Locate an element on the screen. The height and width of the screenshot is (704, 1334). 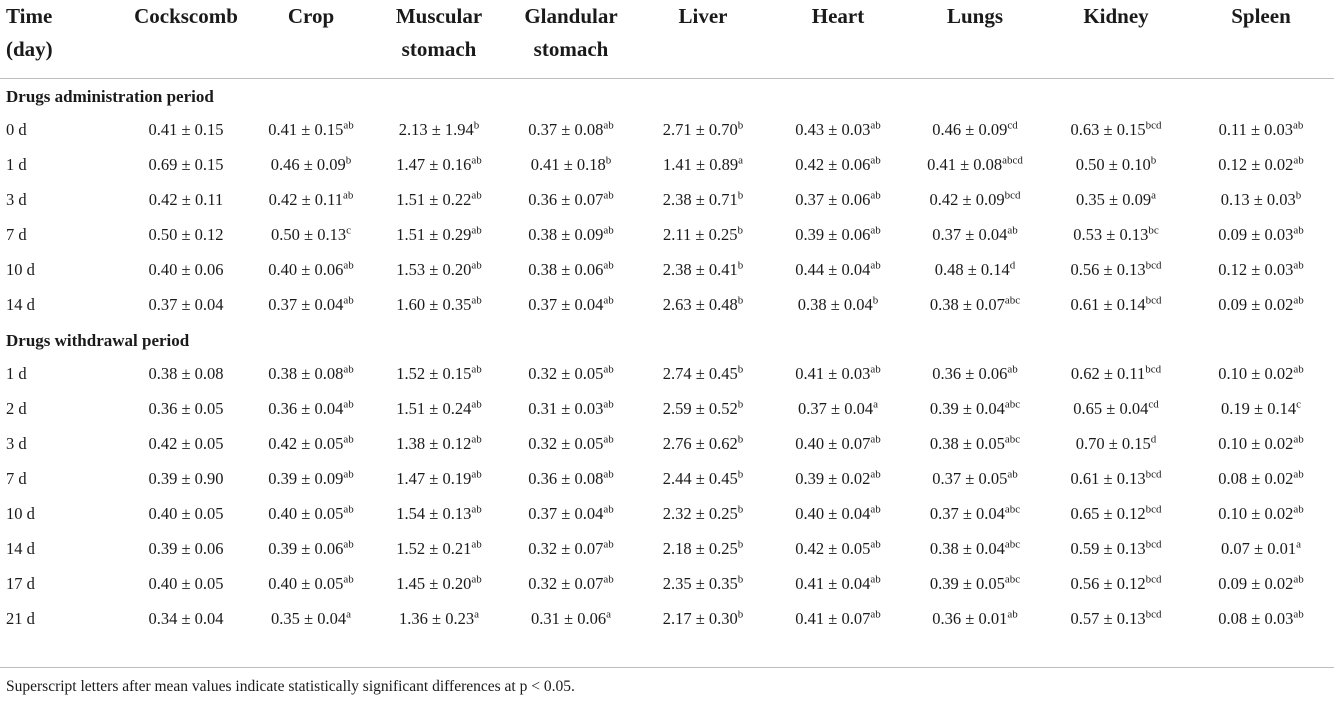
mean-sd-value: 0.42 ± 0.09 is located at coordinates (967, 199).